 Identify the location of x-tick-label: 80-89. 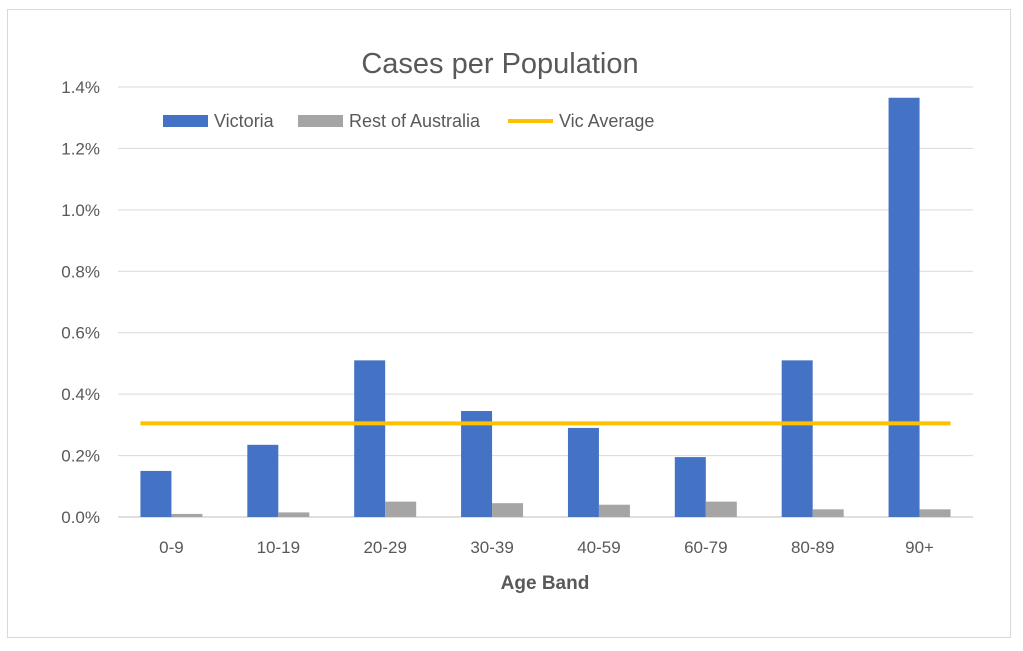
(812, 547).